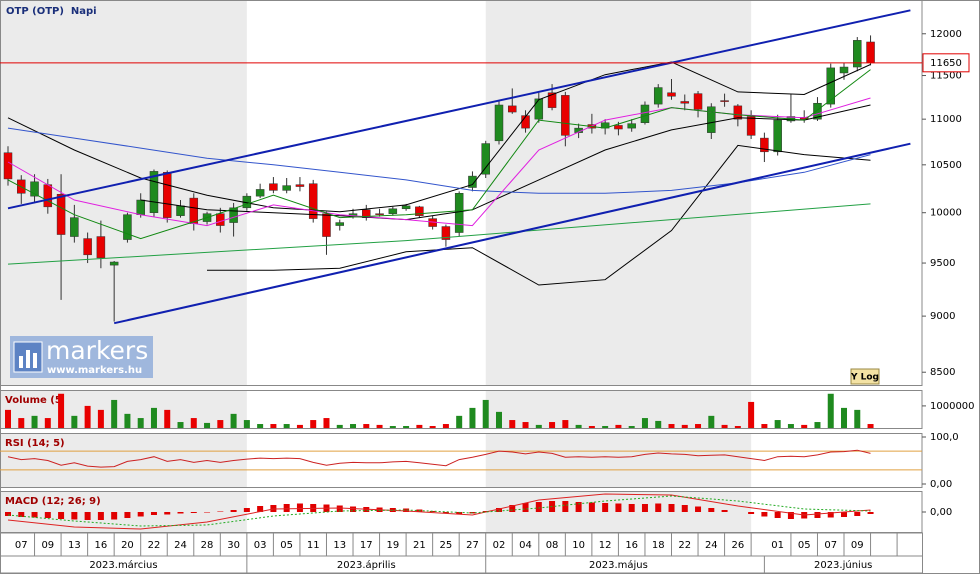 The height and width of the screenshot is (574, 980). I want to click on x-tick-label: 01, so click(777, 545).